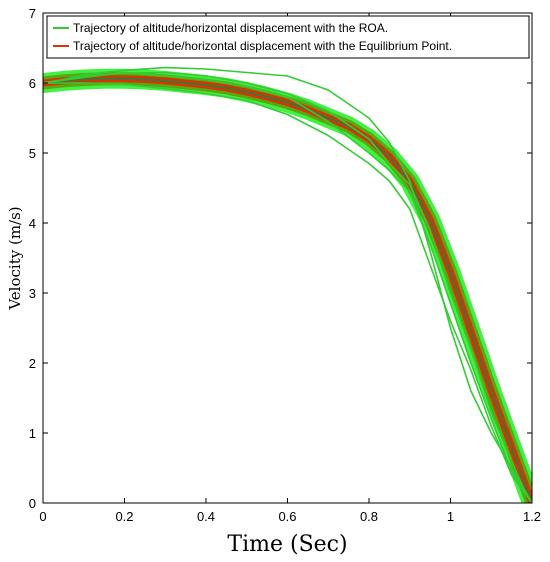 The image size is (550, 562). What do you see at coordinates (206, 516) in the screenshot?
I see `x-tick-label: 0.4` at bounding box center [206, 516].